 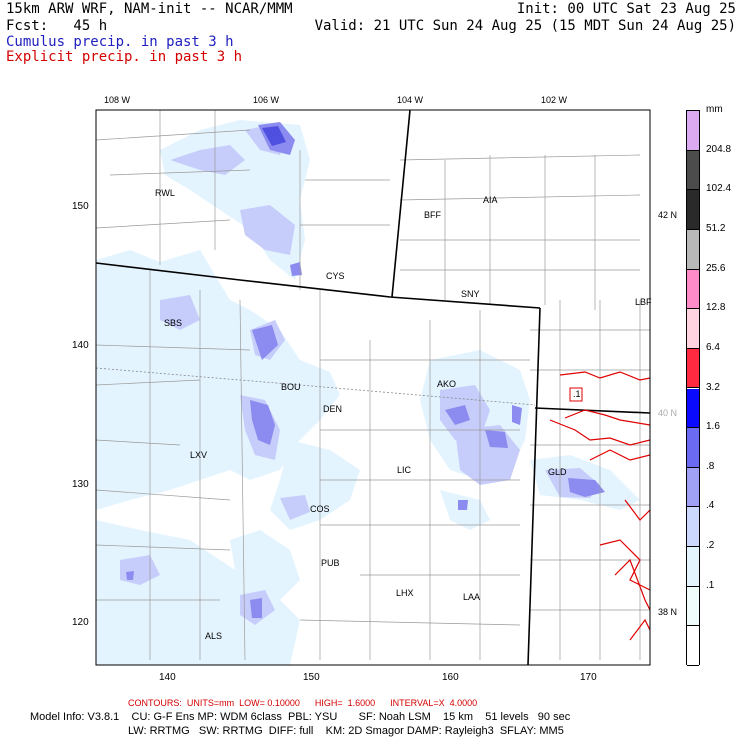 I want to click on station-label: AIA, so click(x=490, y=200).